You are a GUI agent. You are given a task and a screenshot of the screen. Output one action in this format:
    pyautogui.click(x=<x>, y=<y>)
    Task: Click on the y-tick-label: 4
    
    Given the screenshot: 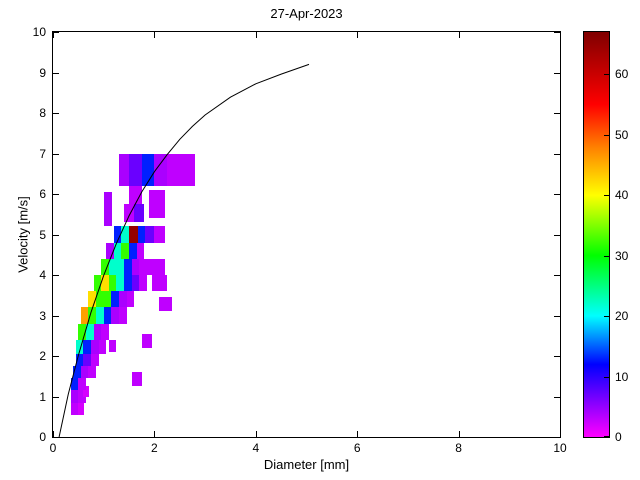 What is the action you would take?
    pyautogui.click(x=42, y=275)
    